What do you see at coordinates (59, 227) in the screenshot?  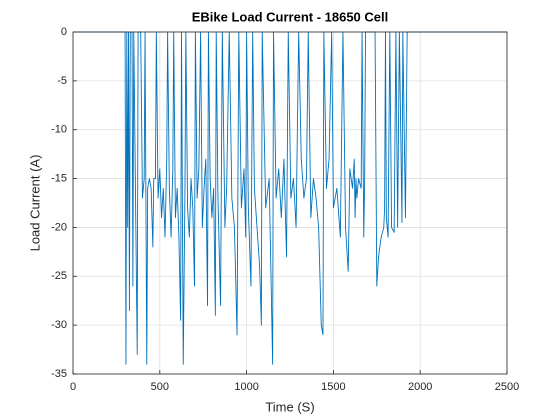 I see `y-tick-label: -20` at bounding box center [59, 227].